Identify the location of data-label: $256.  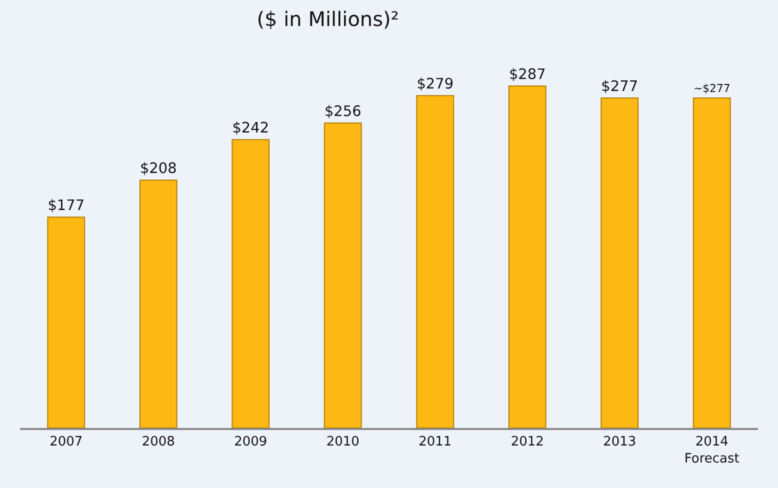
(343, 112).